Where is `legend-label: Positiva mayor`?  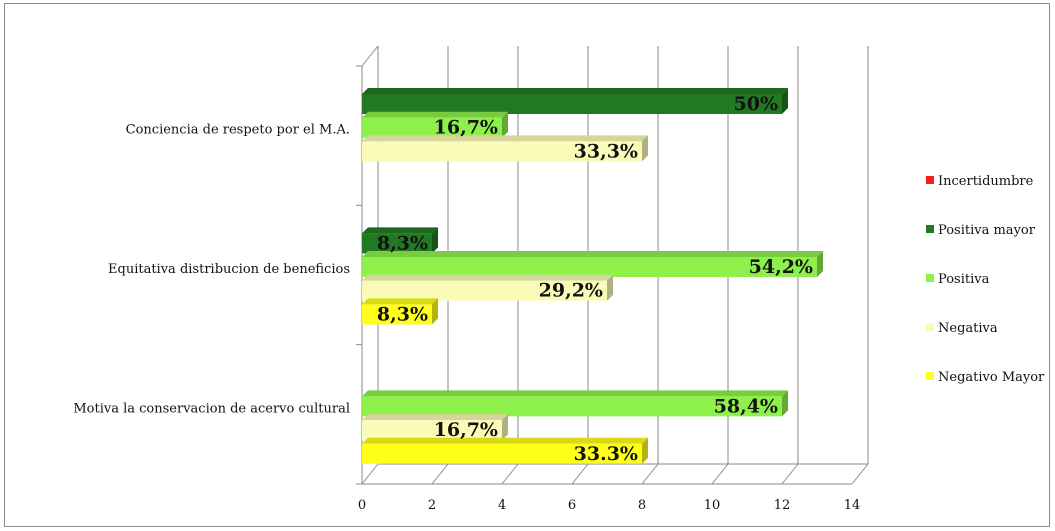
legend-label: Positiva mayor is located at coordinates (987, 230).